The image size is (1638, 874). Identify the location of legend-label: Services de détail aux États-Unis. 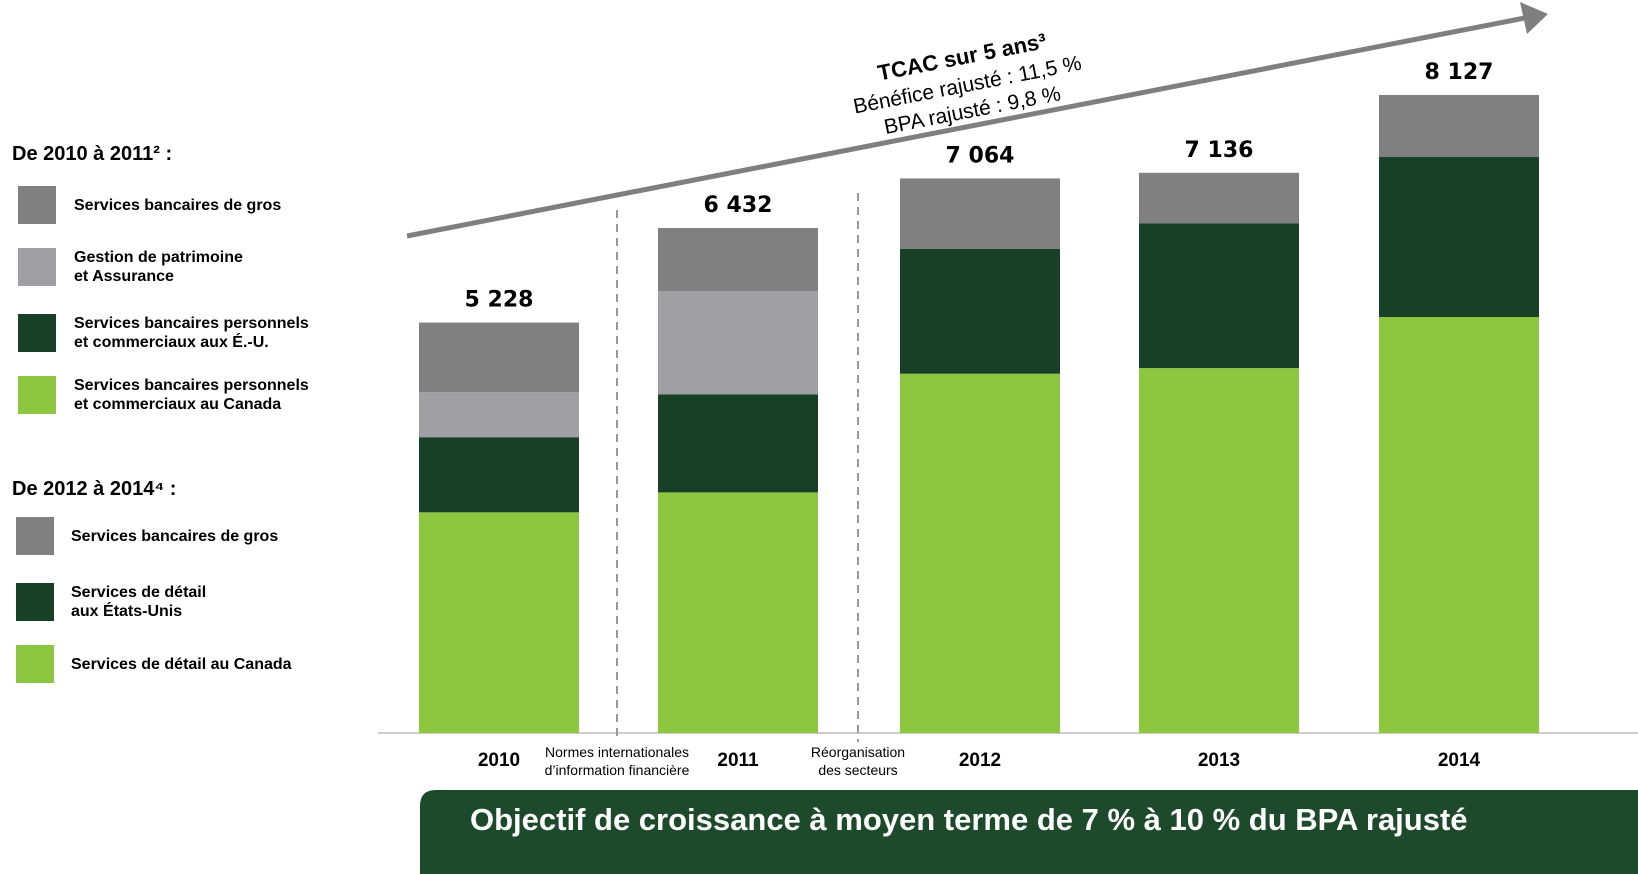
(139, 602).